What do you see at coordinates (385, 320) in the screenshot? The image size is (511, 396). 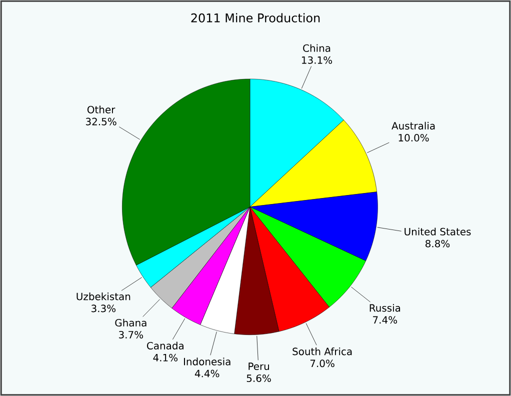 I see `data-label: 7.4%` at bounding box center [385, 320].